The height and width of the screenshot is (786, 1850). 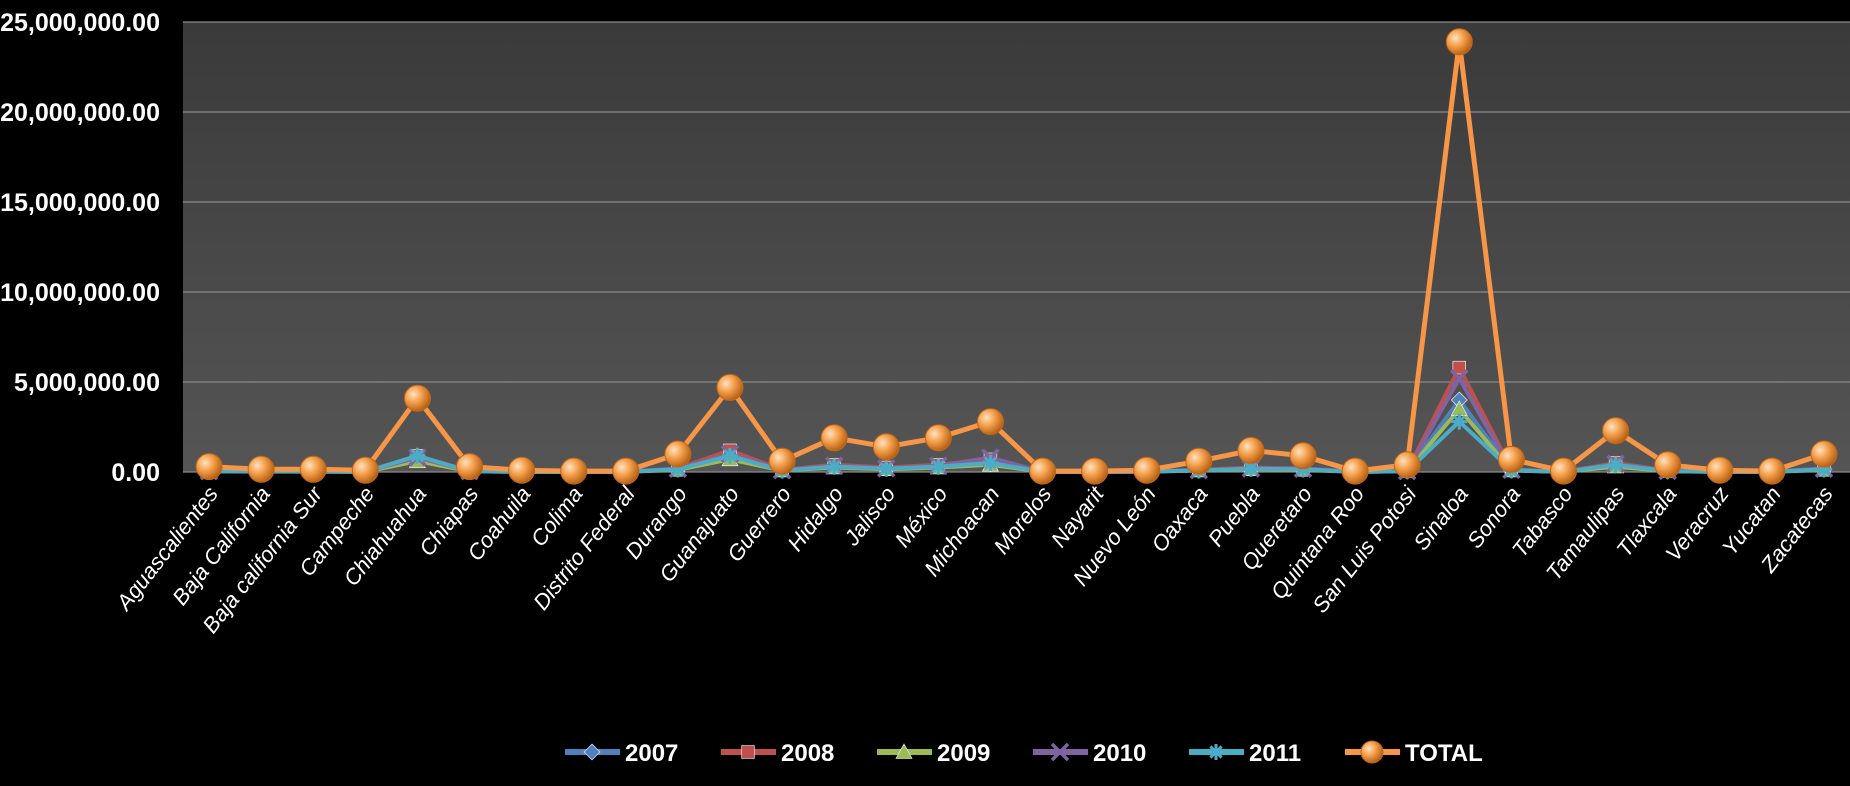 I want to click on legend-label: 2007, so click(x=651, y=753).